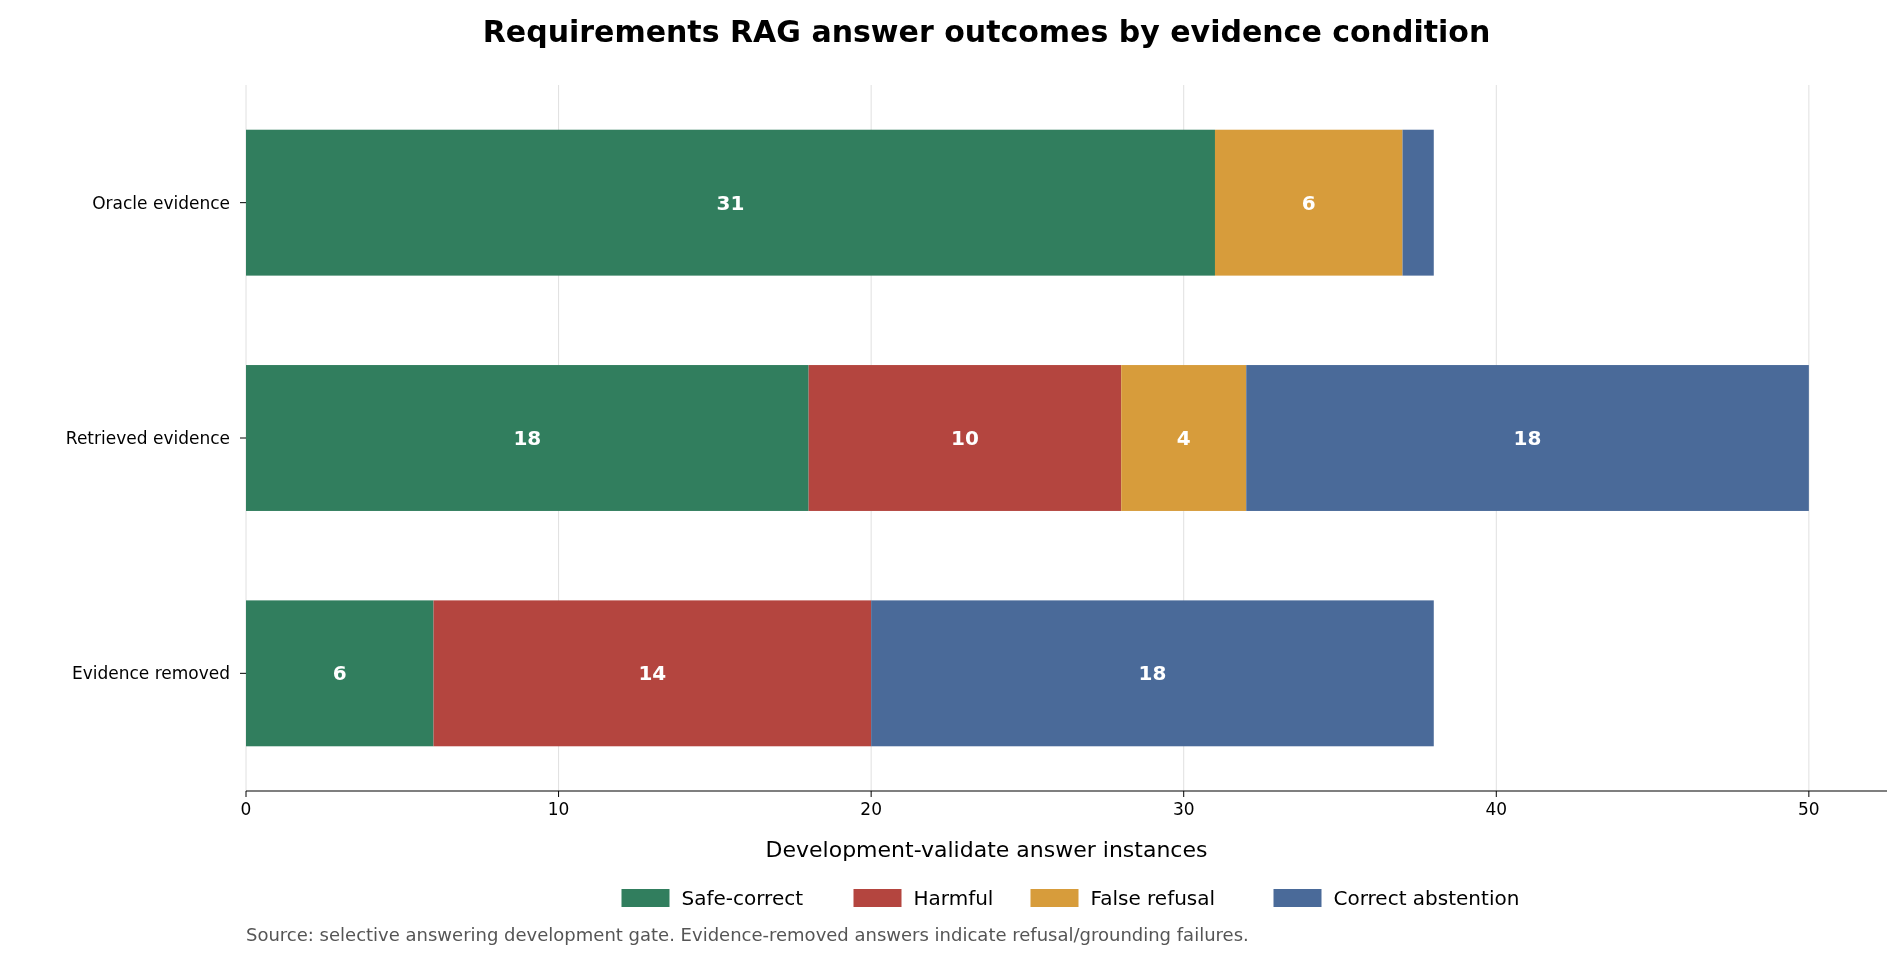  I want to click on data-label: 4, so click(1183, 438).